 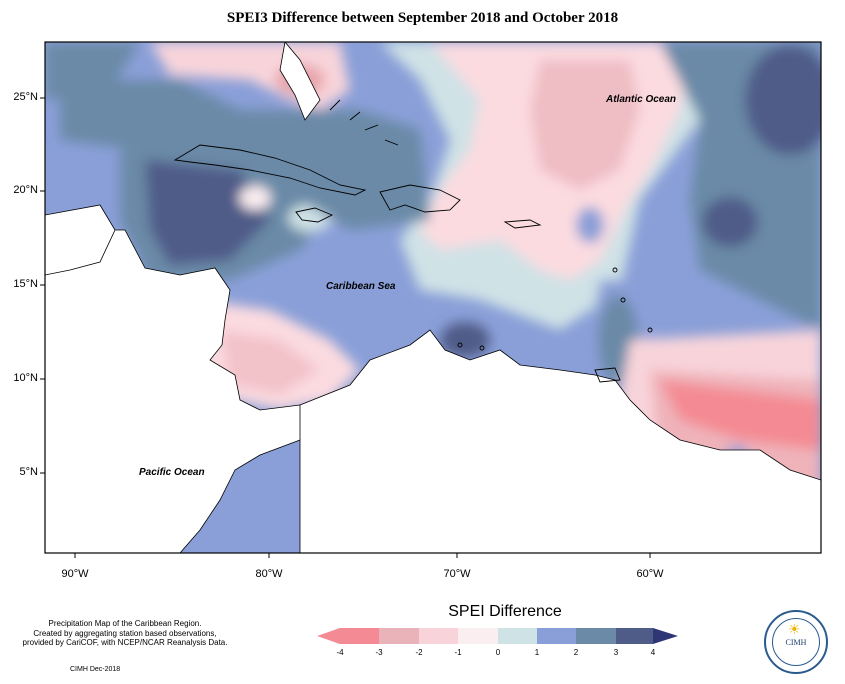 What do you see at coordinates (75, 574) in the screenshot?
I see `lon-label-90w: 90°W` at bounding box center [75, 574].